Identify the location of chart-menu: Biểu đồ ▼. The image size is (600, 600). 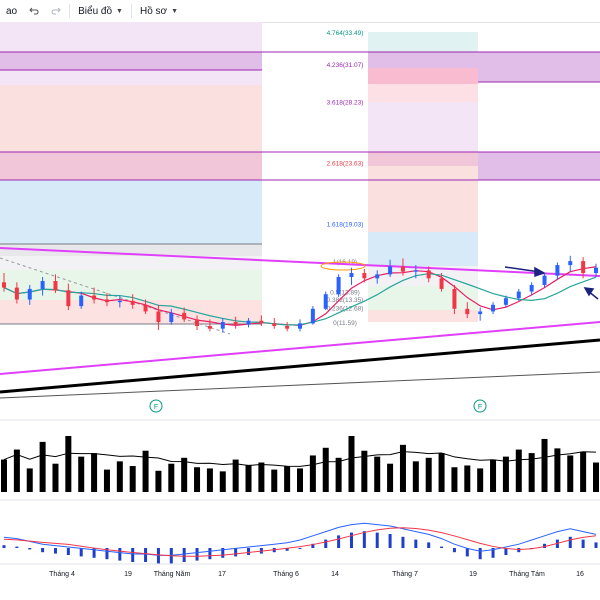
(100, 11).